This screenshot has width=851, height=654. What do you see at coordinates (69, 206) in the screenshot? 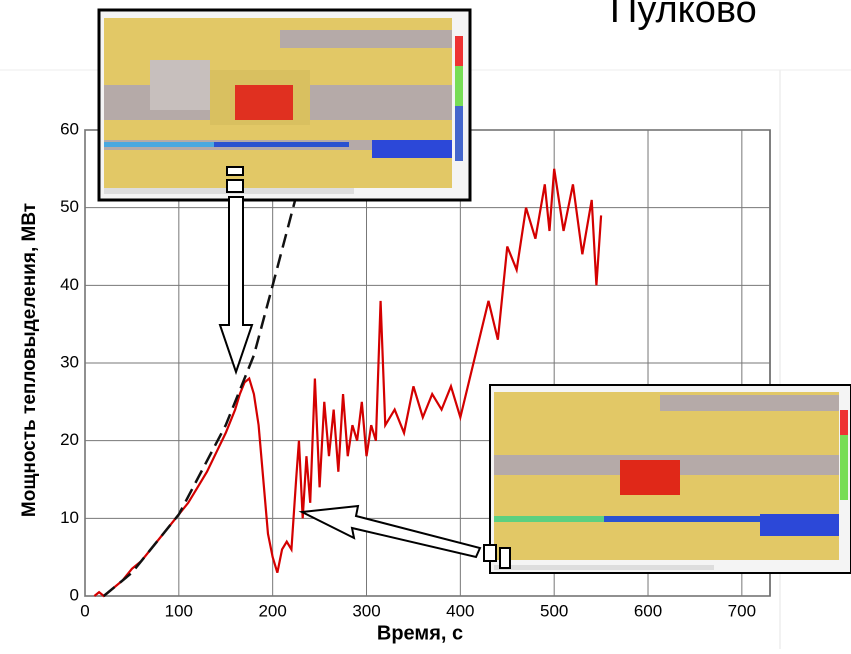
I see `y-tick-label: 50` at bounding box center [69, 206].